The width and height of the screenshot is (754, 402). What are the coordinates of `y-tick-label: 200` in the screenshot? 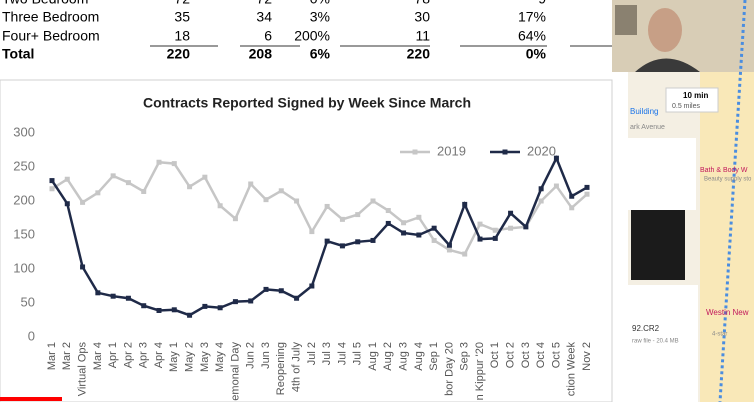 It's located at (24, 199).